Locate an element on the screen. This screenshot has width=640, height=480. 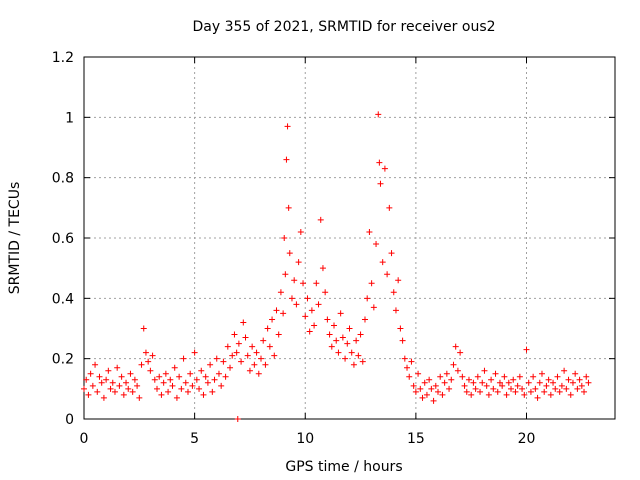
y-tick-label: 0.8 is located at coordinates (63, 179).